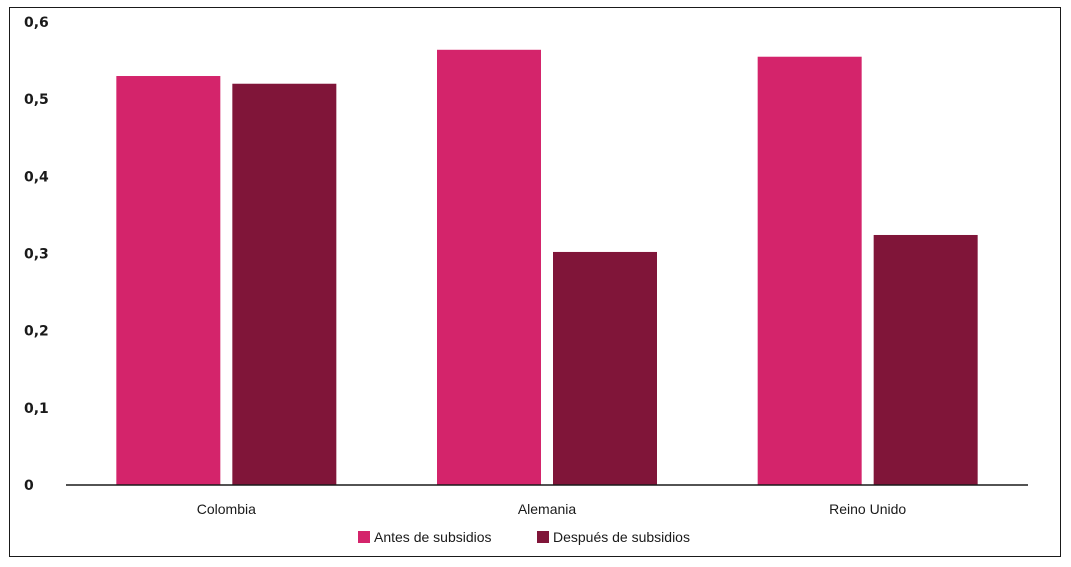  I want to click on x-tick-label: Colombia, so click(226, 509).